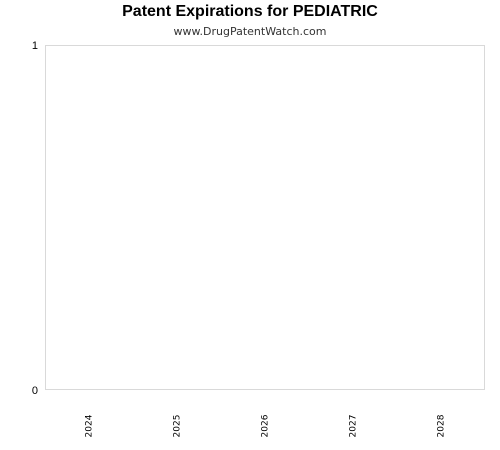  I want to click on x-tick-label: 2024, so click(90, 425).